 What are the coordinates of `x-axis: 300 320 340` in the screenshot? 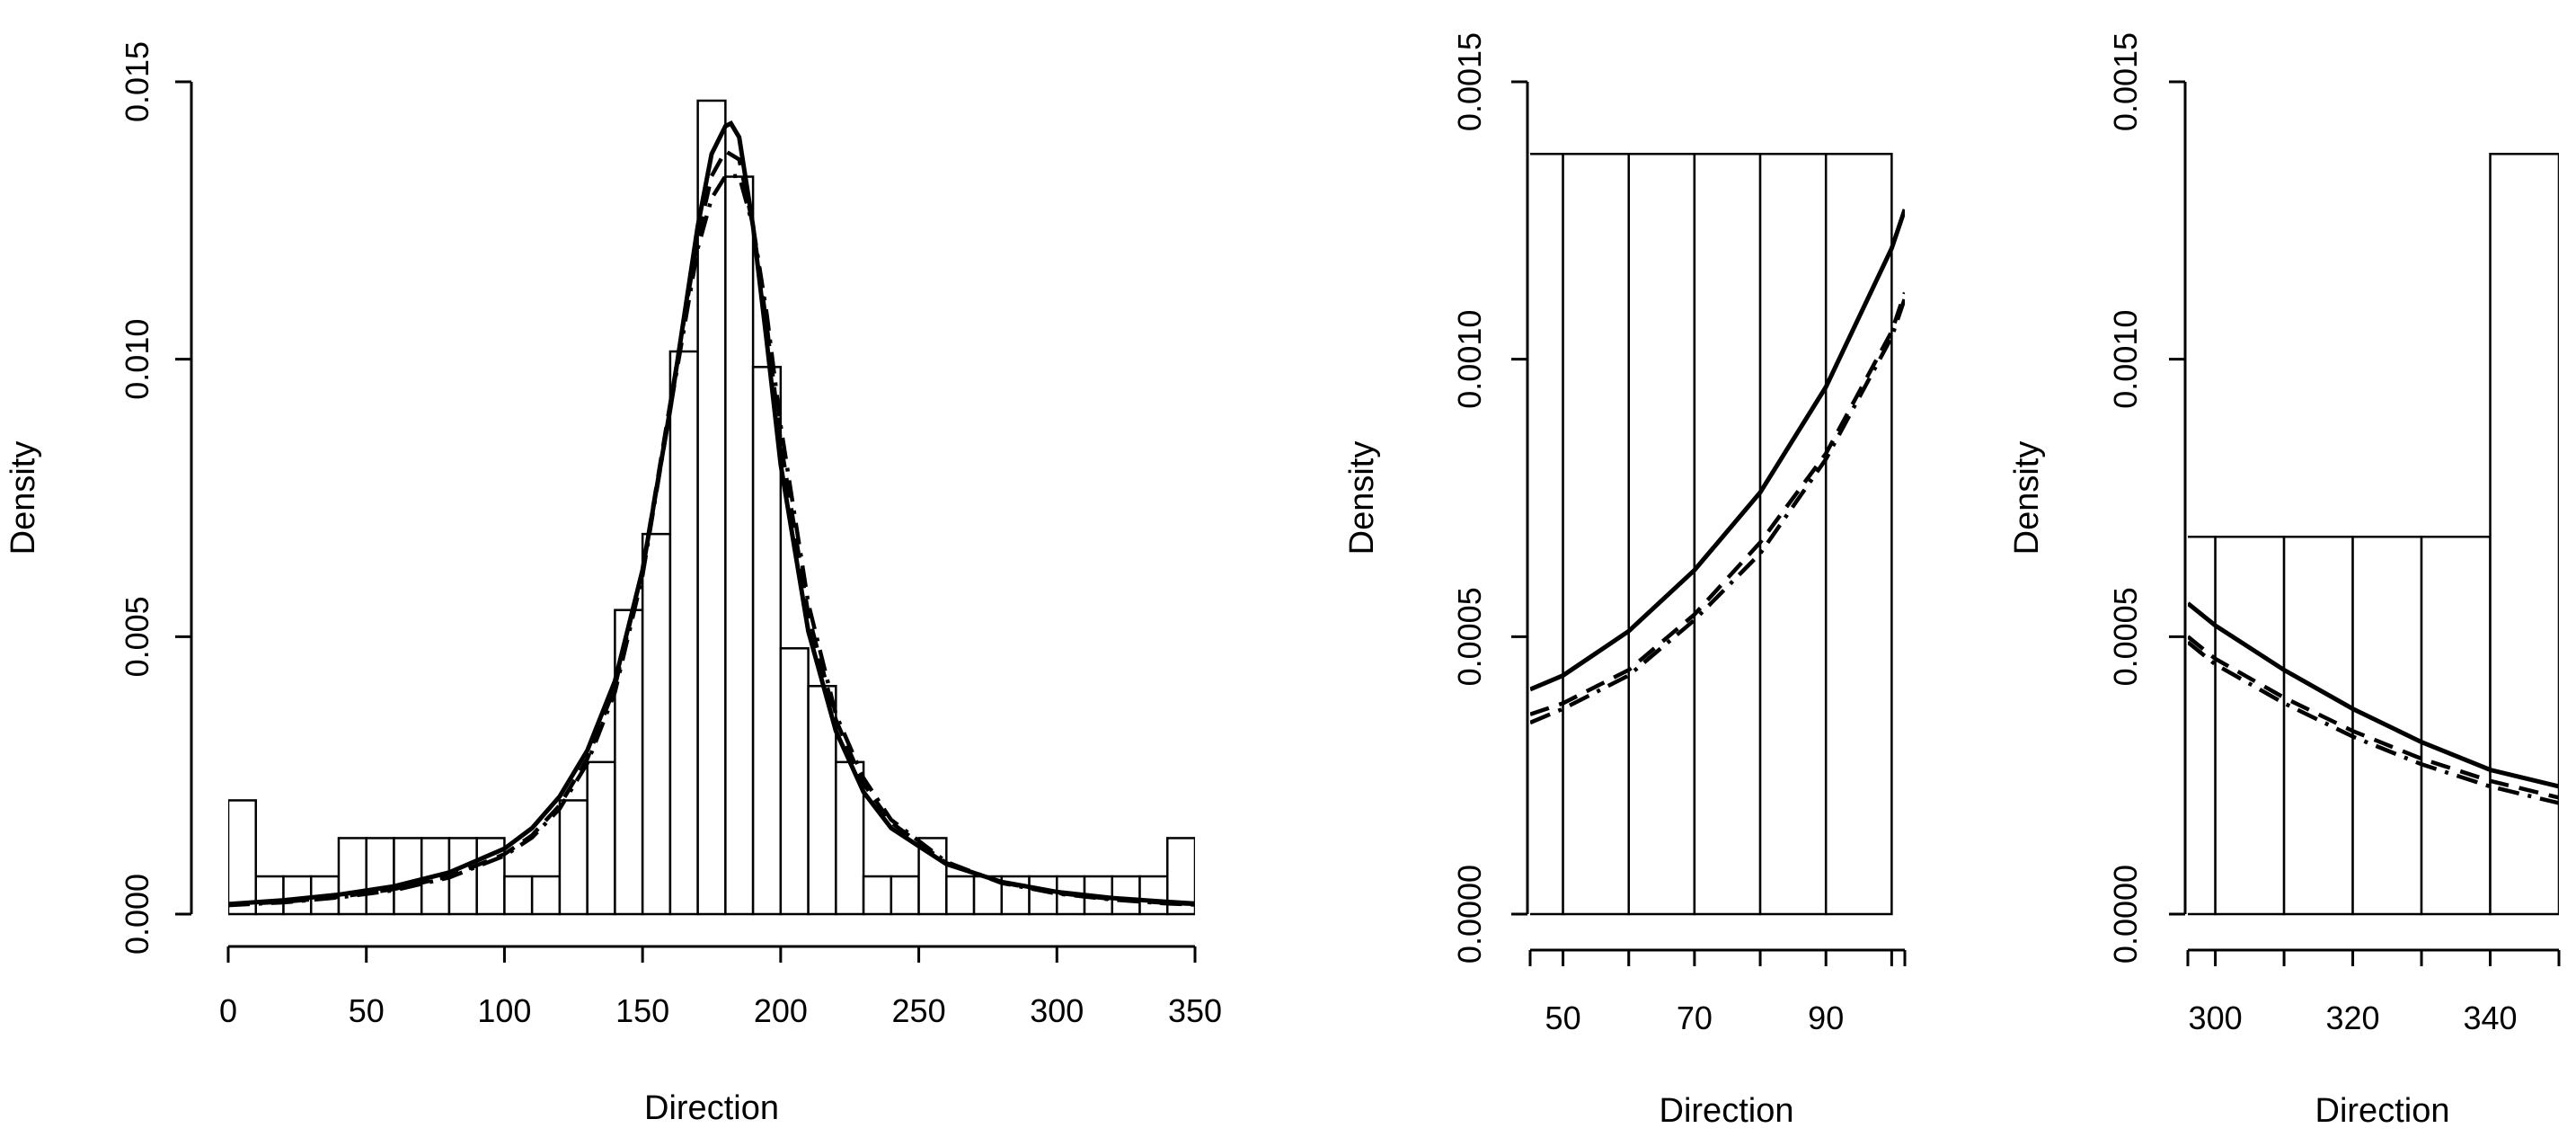 It's located at (2373, 992).